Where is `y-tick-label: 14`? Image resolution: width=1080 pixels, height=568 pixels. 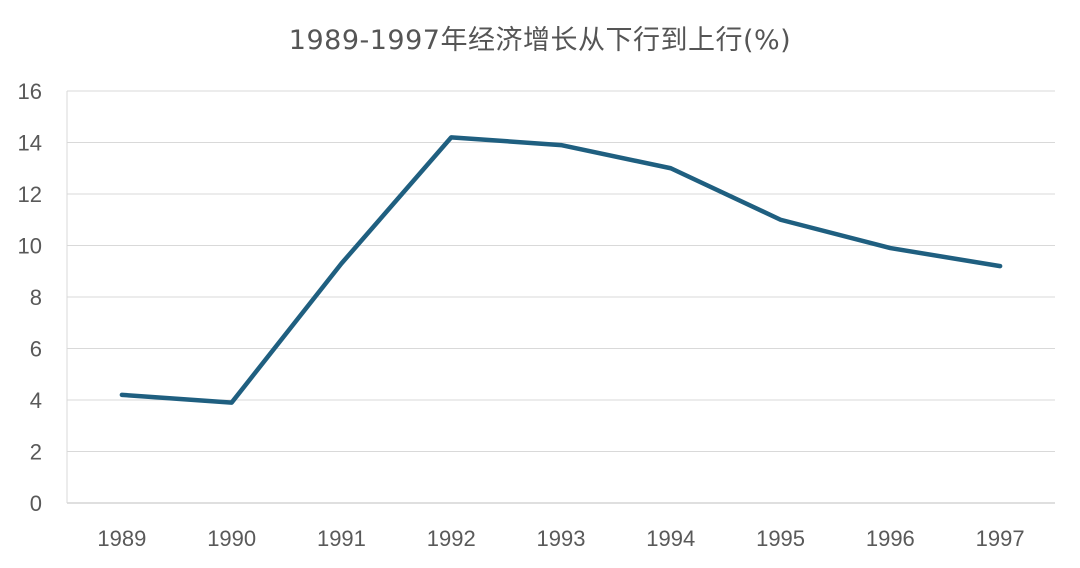
y-tick-label: 14 is located at coordinates (30, 143).